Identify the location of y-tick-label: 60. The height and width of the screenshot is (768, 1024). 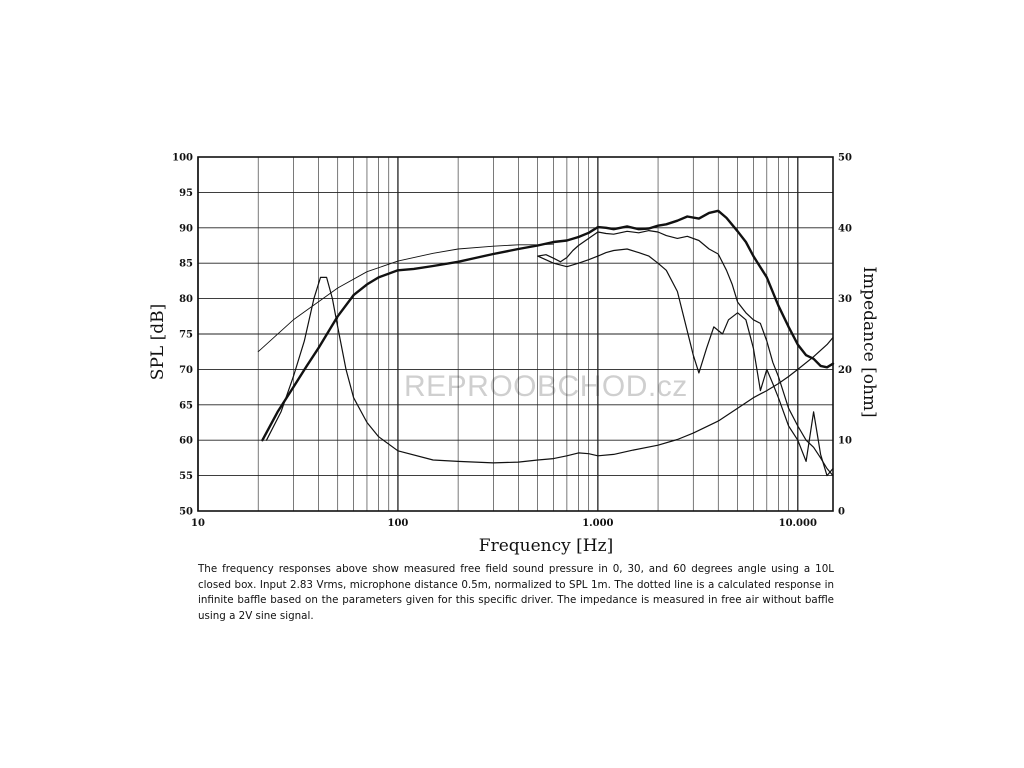
(186, 441).